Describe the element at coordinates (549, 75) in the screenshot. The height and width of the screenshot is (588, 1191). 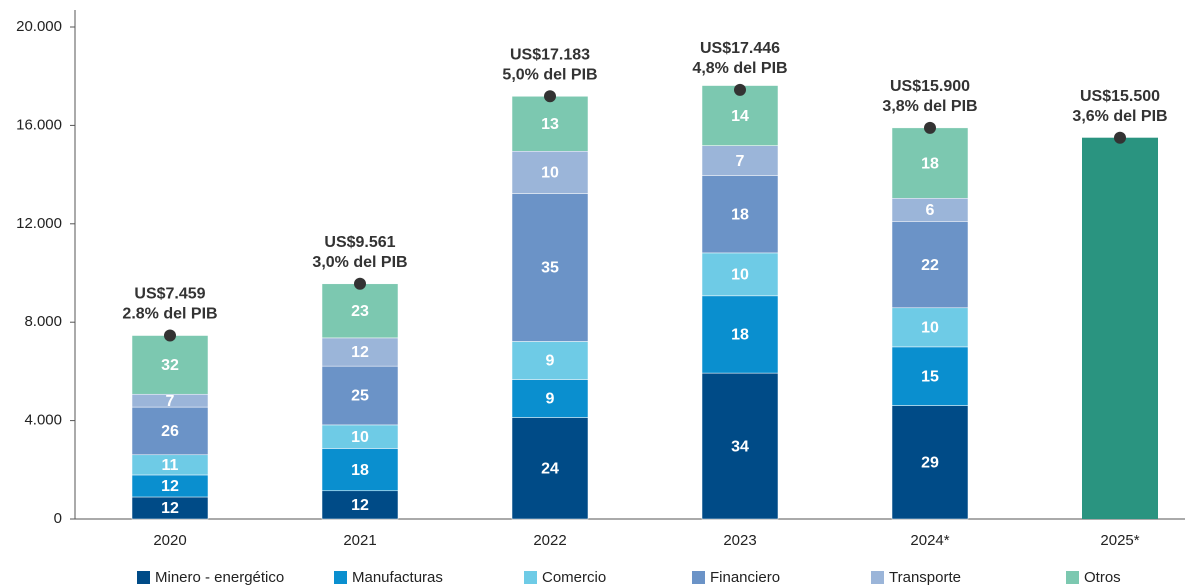
I see `gdp-label: 5,0% del PIB` at that location.